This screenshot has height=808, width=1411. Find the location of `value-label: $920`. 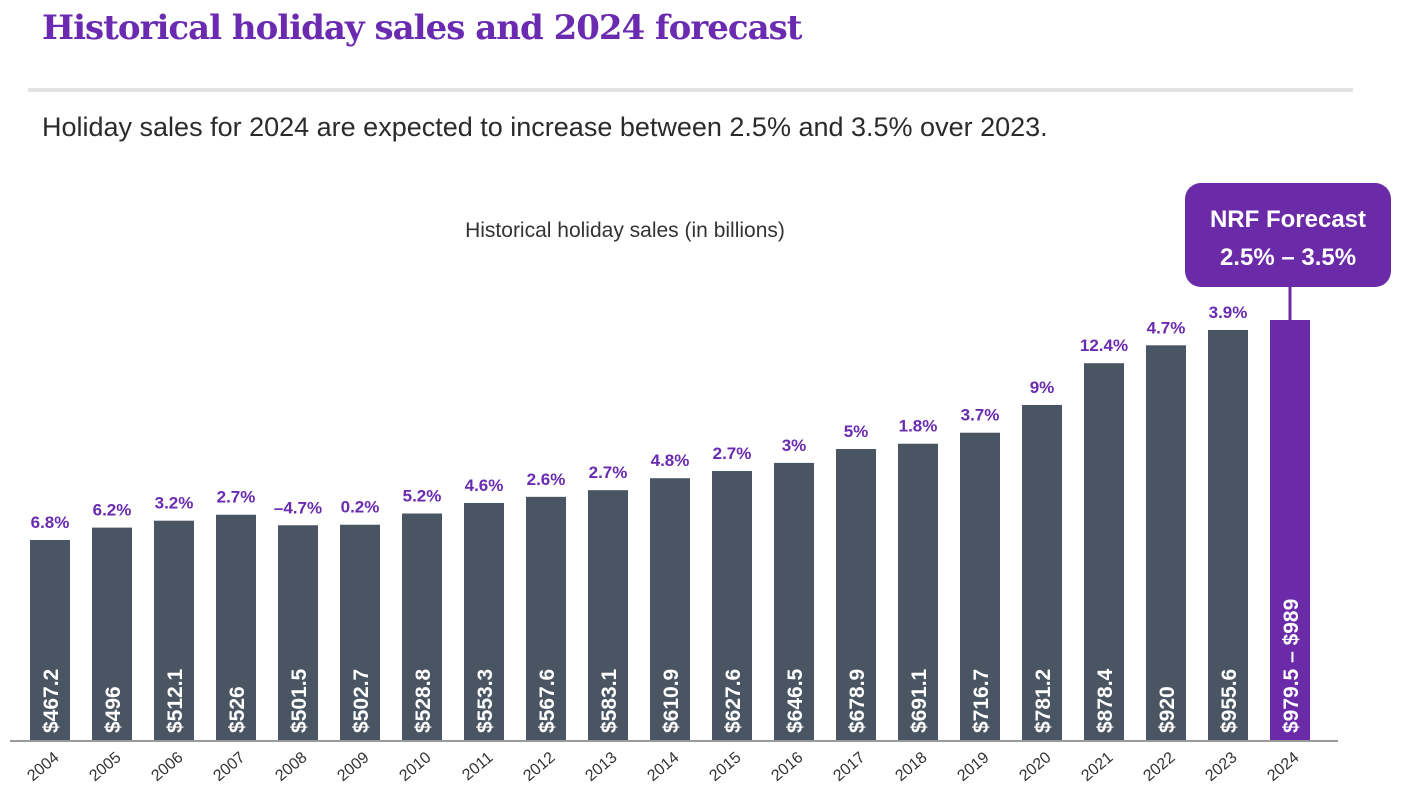

value-label: $920 is located at coordinates (1167, 709).